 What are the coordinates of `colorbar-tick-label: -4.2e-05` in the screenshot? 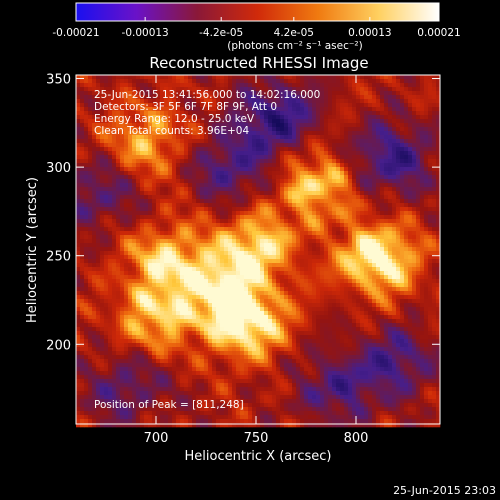 It's located at (221, 33).